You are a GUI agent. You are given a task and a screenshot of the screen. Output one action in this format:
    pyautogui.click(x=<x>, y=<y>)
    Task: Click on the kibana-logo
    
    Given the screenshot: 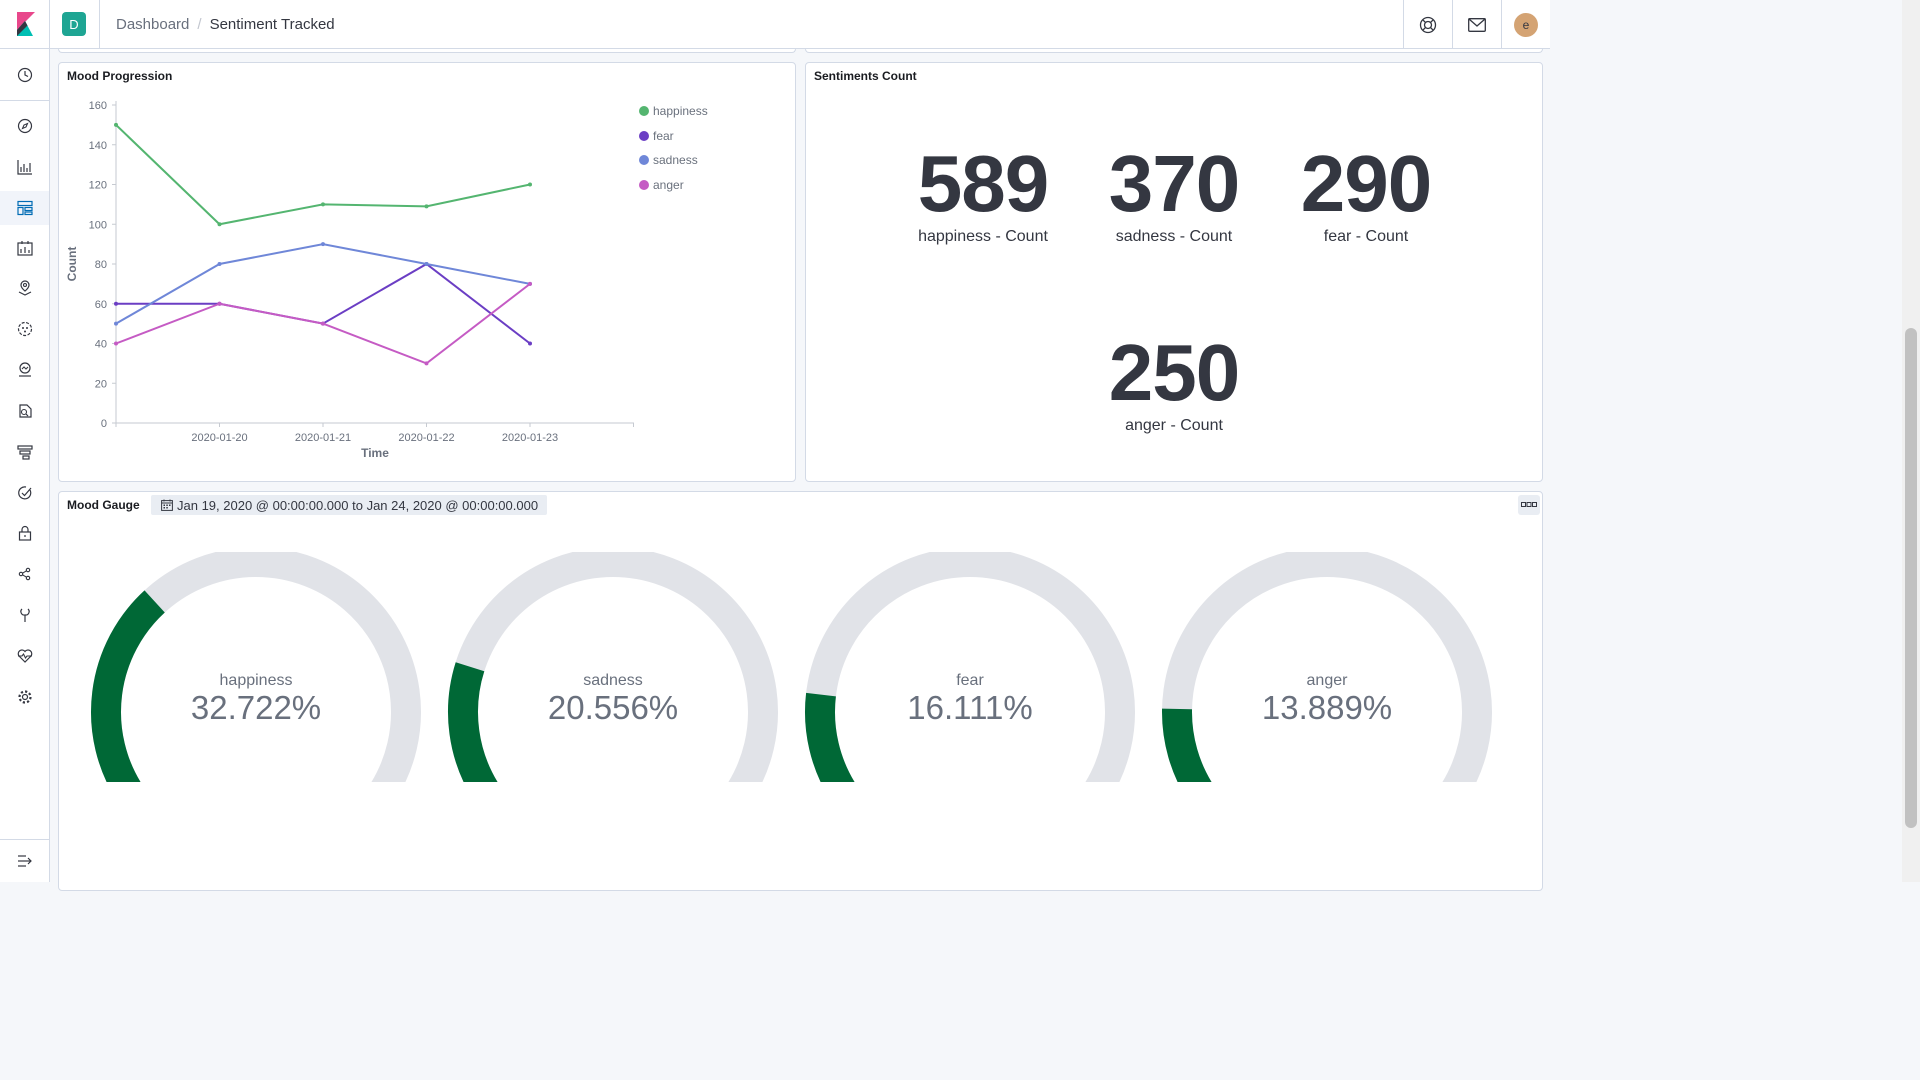 What is the action you would take?
    pyautogui.click(x=25, y=24)
    